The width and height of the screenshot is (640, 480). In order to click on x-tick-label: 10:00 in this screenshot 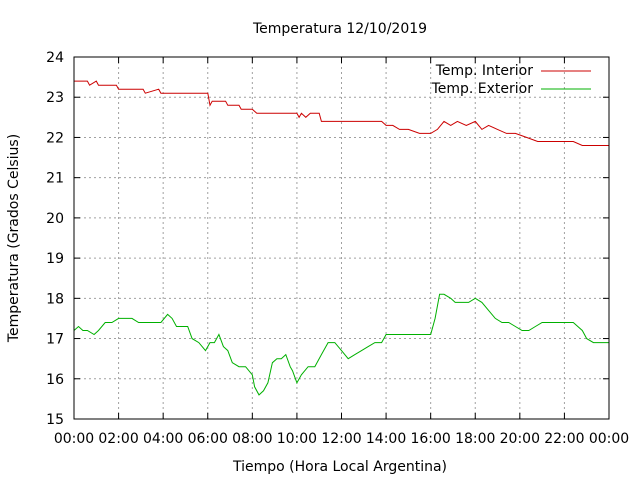, I will do `click(297, 439)`.